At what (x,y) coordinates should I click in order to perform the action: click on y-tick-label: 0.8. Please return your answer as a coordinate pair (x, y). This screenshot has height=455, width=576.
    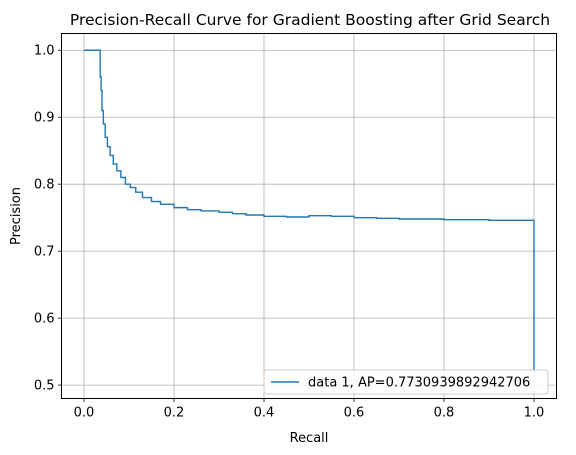
    Looking at the image, I should click on (44, 185).